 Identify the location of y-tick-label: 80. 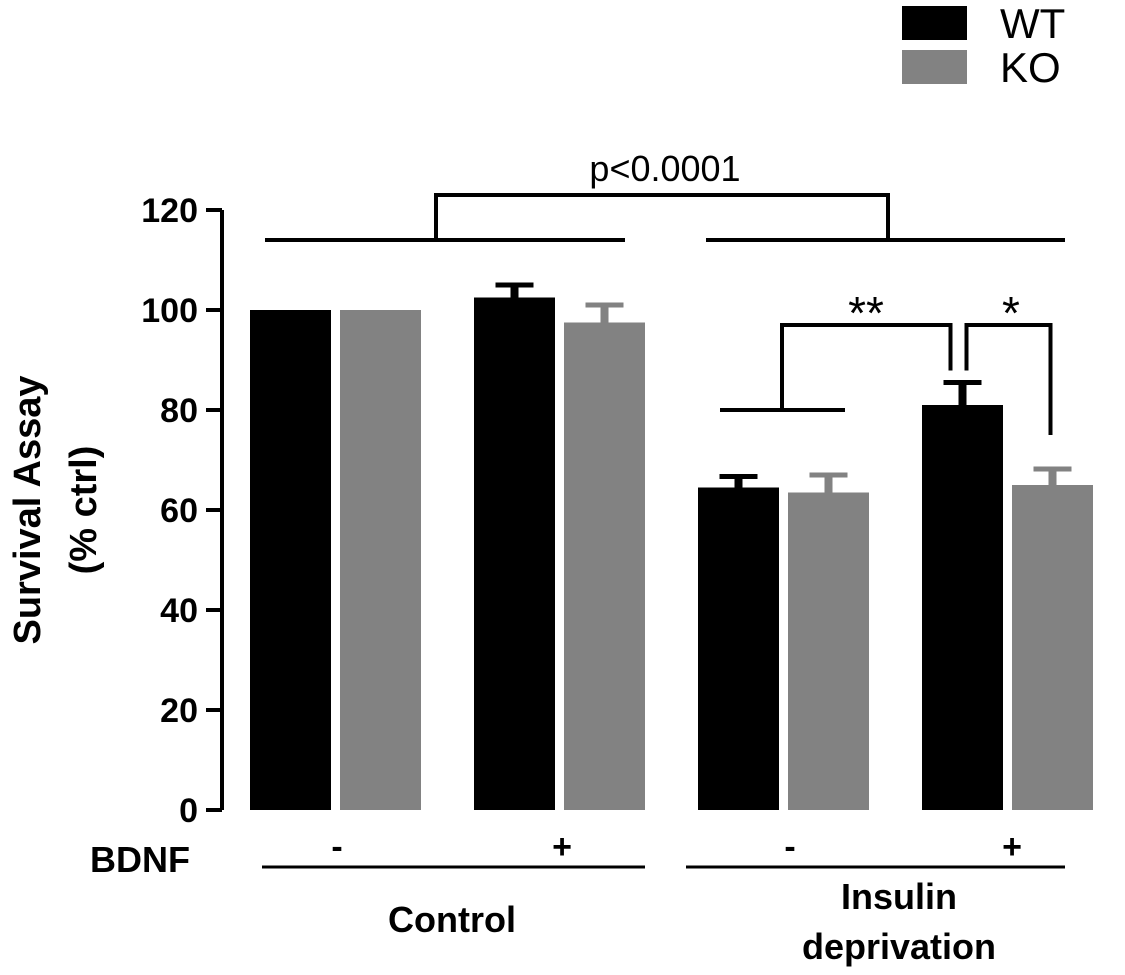
(179, 411).